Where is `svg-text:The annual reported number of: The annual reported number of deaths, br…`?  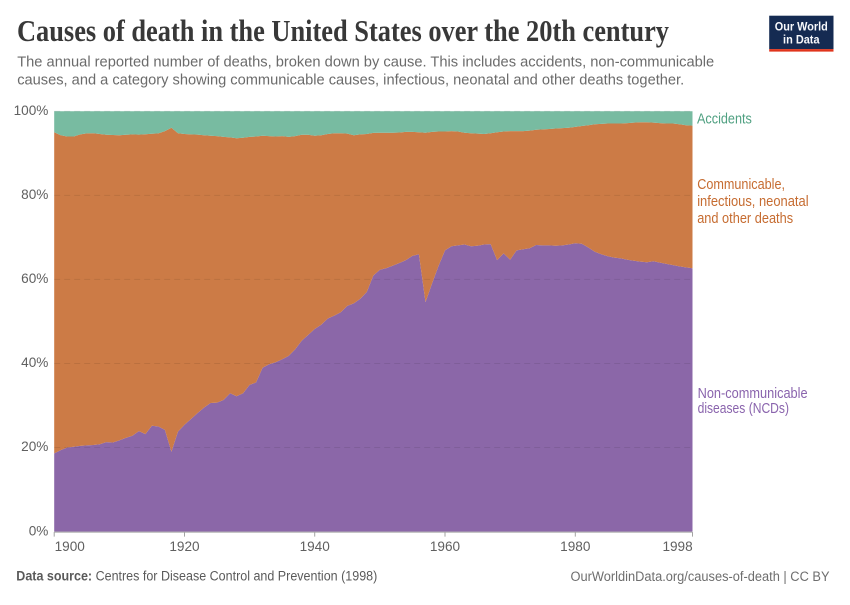 svg-text:The annual reported number of: The annual reported number of deaths, br… is located at coordinates (365, 62).